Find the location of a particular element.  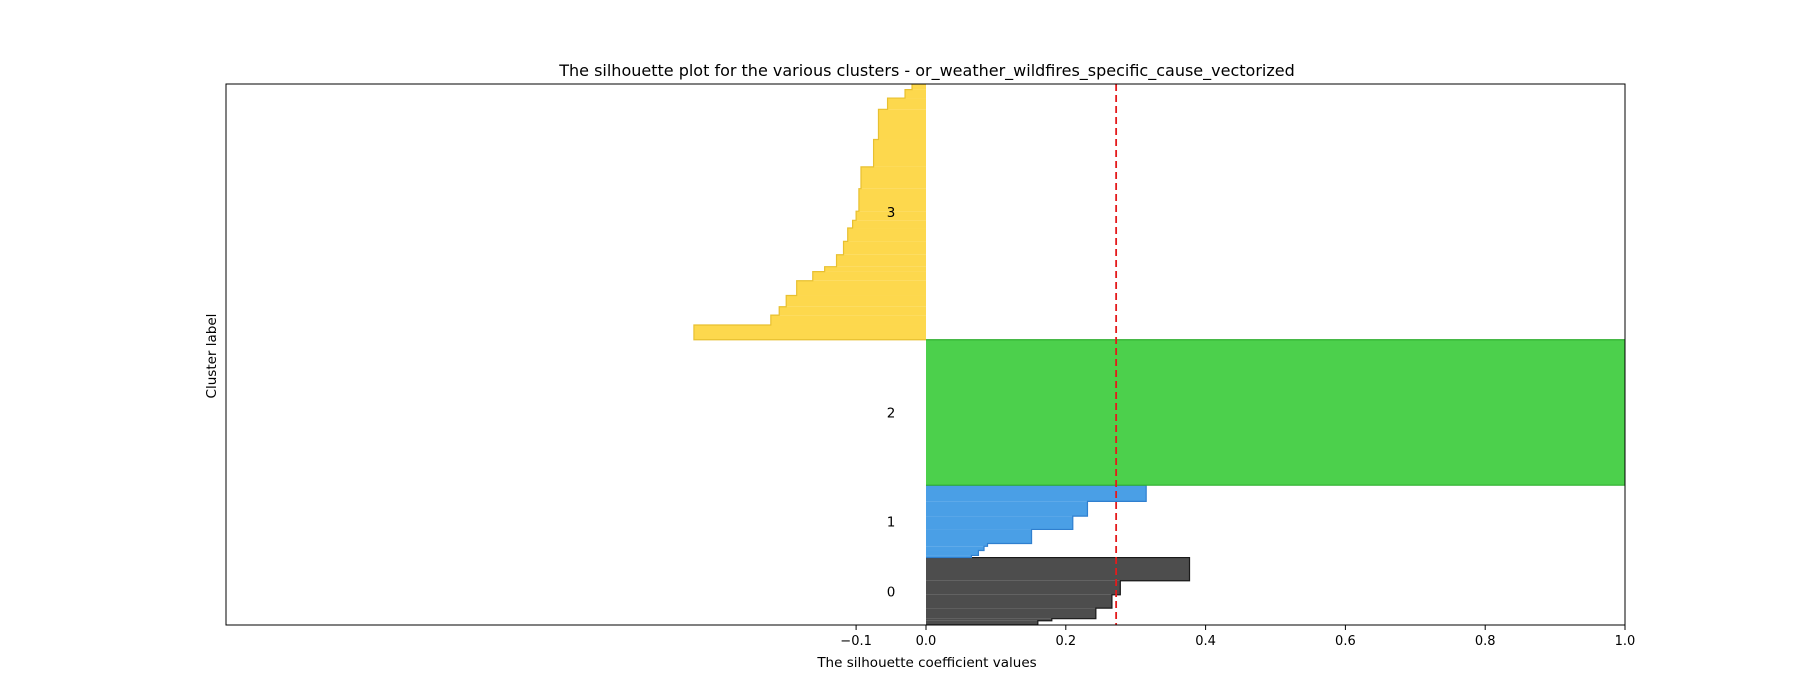

cluster-2-outline is located at coordinates (1275, 412).